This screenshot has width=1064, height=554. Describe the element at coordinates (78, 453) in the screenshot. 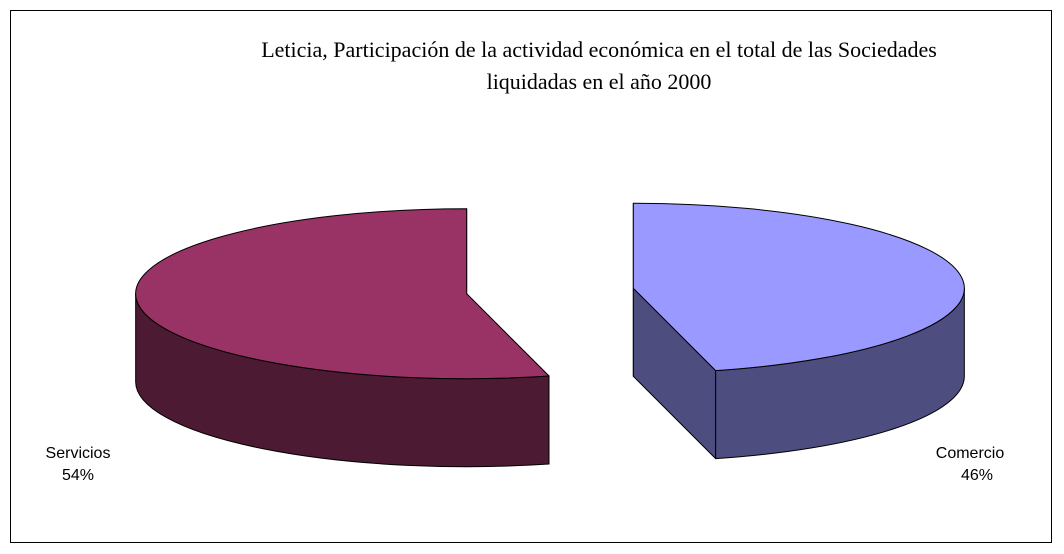

I see `category-label: Servicios` at that location.